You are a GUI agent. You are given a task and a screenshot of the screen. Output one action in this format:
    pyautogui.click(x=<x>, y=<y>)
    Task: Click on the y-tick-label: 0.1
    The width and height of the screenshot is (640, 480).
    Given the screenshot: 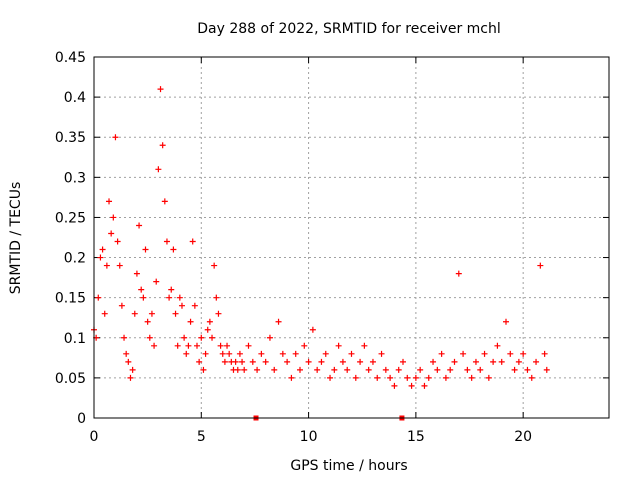 What is the action you would take?
    pyautogui.click(x=75, y=339)
    